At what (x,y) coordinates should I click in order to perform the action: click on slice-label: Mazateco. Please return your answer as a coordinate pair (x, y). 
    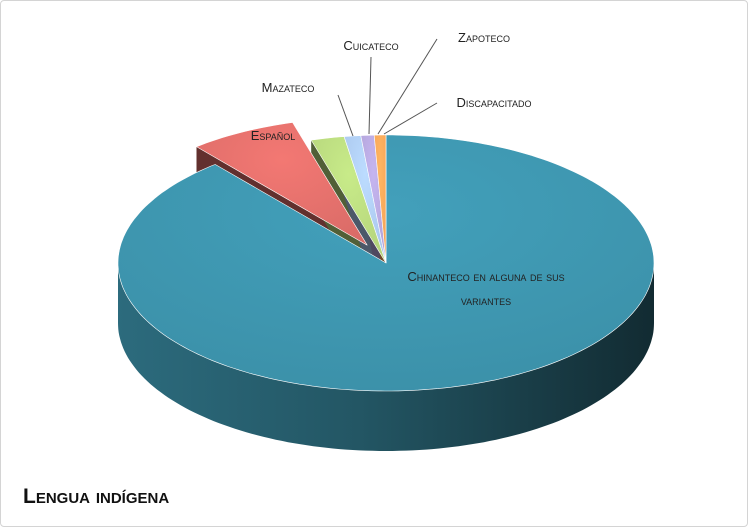
    Looking at the image, I should click on (288, 87).